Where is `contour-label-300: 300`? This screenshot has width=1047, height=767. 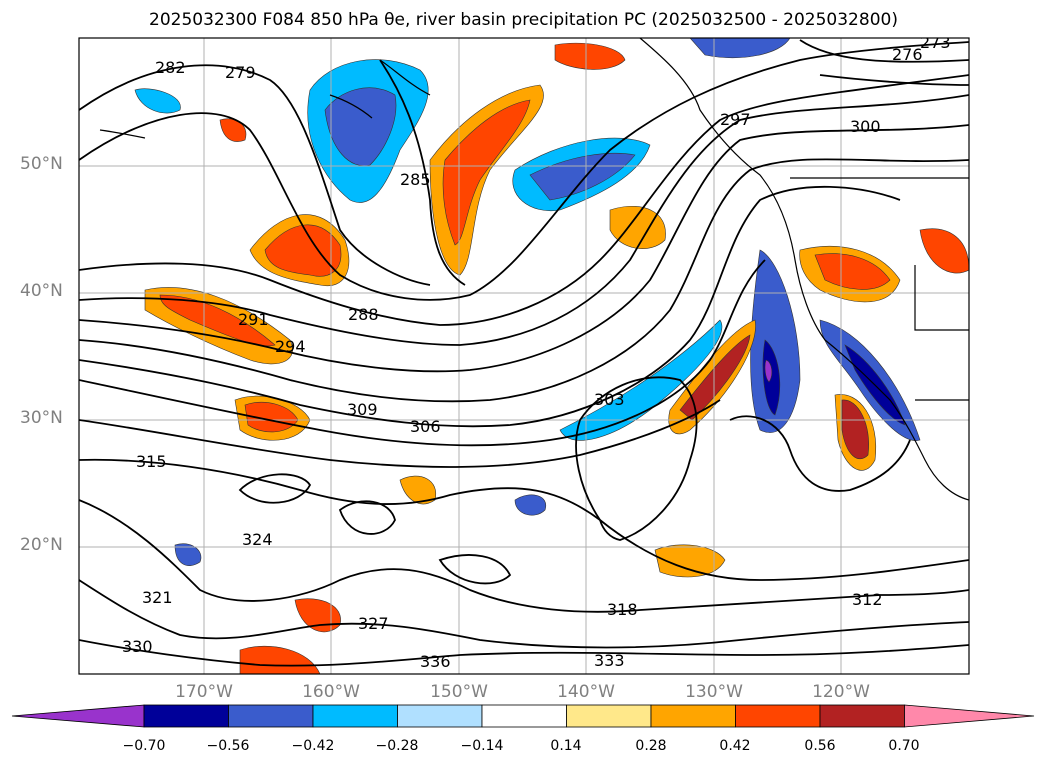
contour-label-300: 300 is located at coordinates (865, 126).